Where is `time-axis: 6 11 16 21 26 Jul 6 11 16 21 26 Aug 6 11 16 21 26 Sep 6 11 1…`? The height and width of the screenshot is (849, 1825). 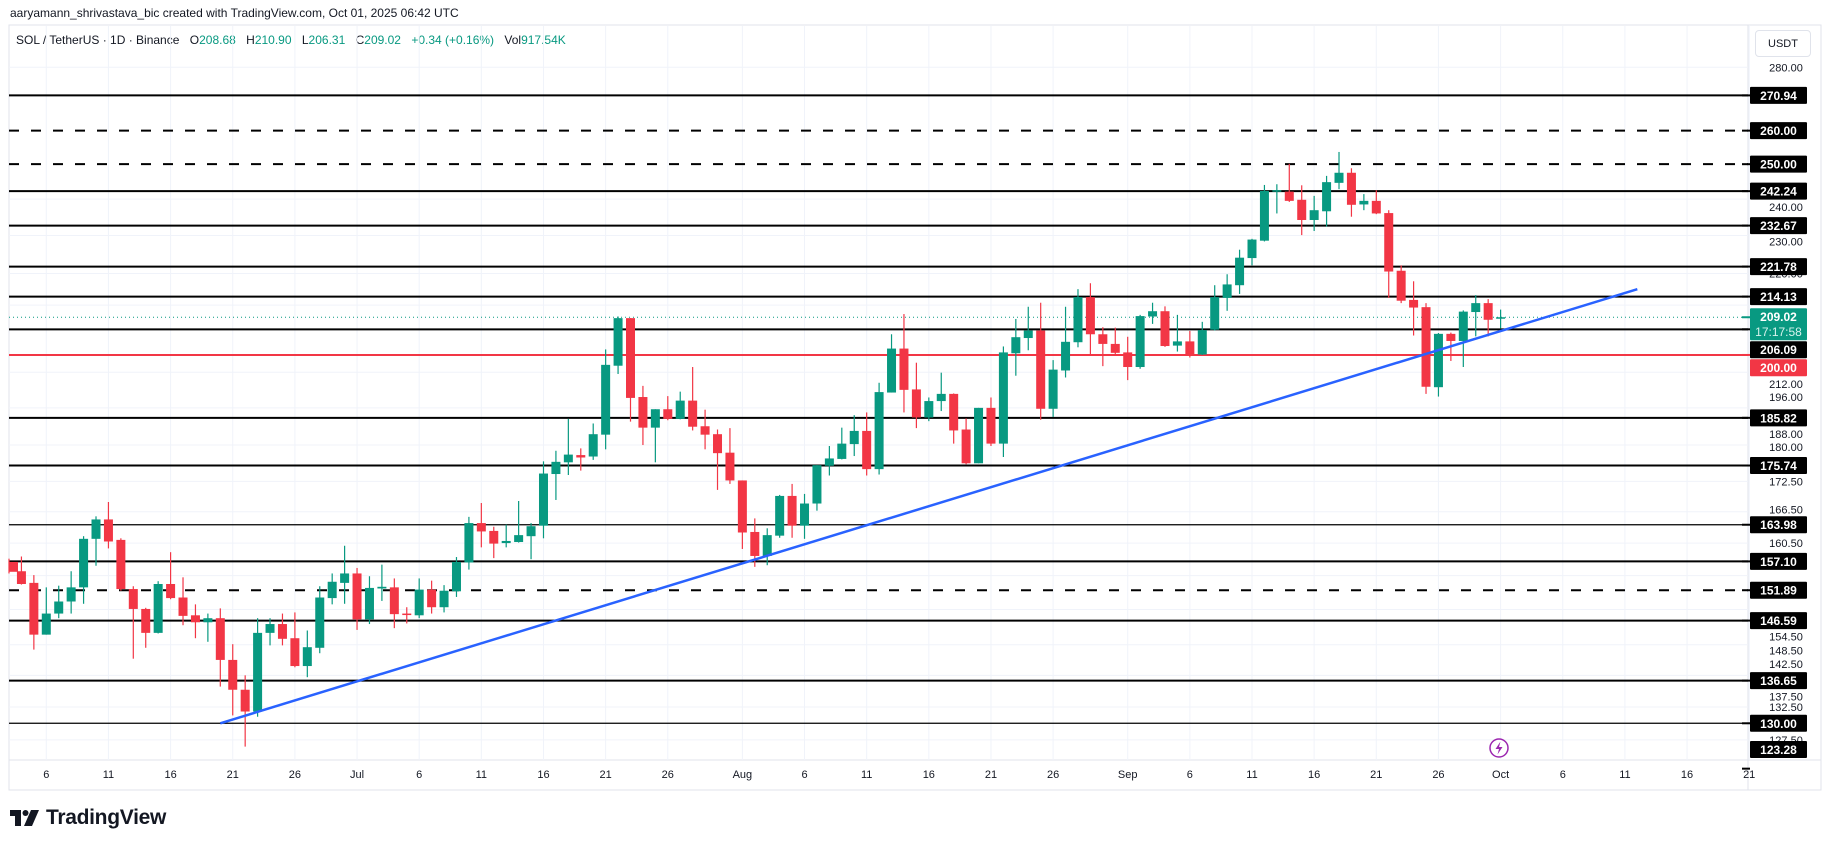
time-axis: 6 11 16 21 26 Jul 6 11 16 21 26 Aug 6 11 16 21 26 Sep 6 11 1… is located at coordinates (899, 775).